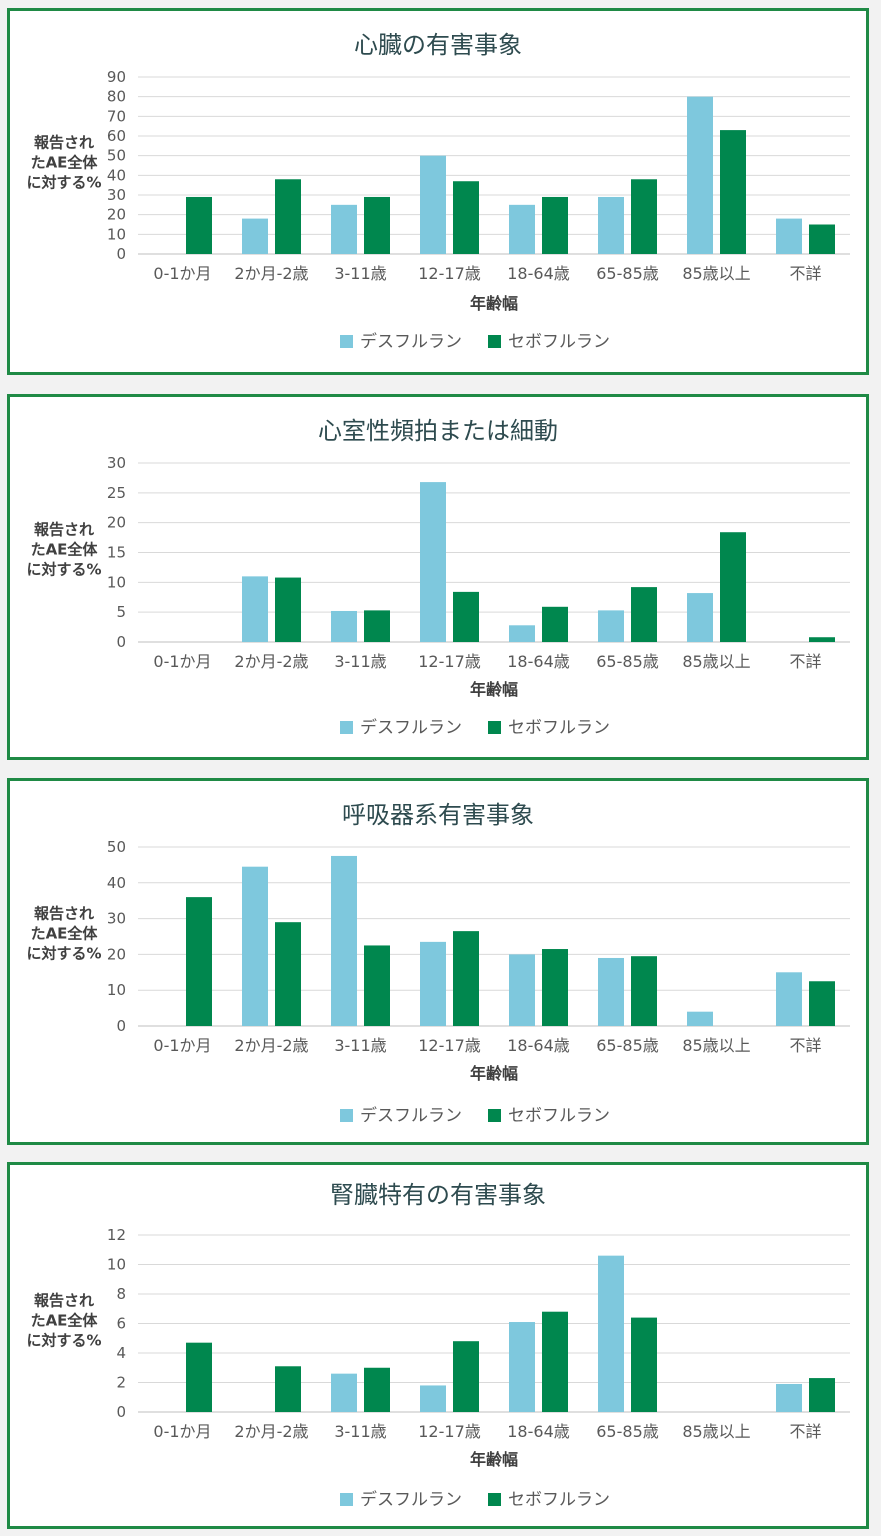  What do you see at coordinates (438, 45) in the screenshot?
I see `chart-title: 心臓の有害事象` at bounding box center [438, 45].